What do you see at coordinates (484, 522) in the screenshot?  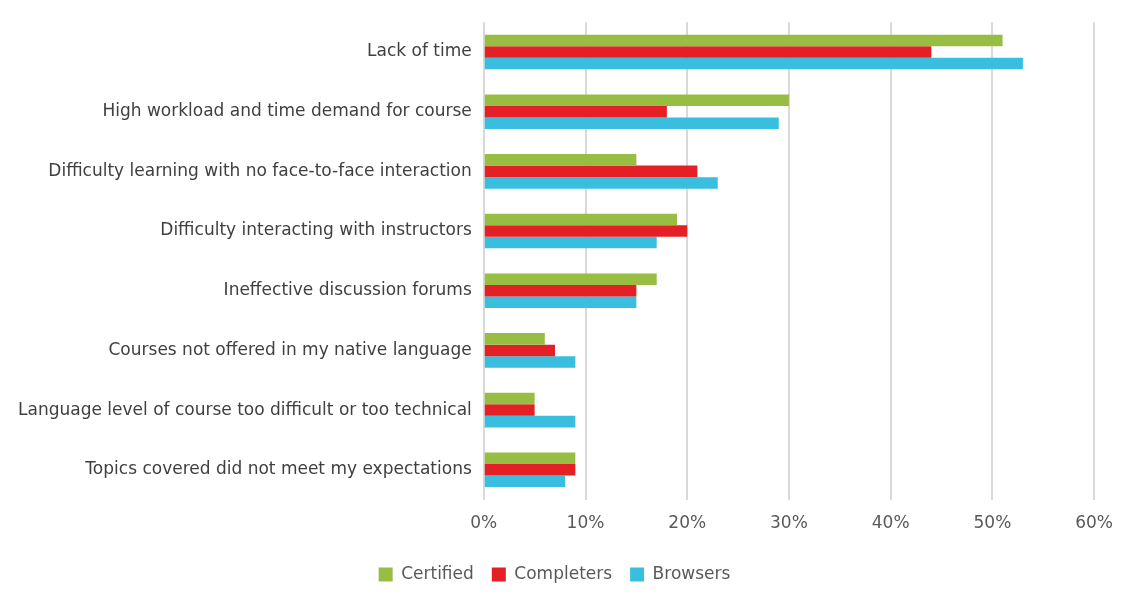 I see `x-tick-label: 0%` at bounding box center [484, 522].